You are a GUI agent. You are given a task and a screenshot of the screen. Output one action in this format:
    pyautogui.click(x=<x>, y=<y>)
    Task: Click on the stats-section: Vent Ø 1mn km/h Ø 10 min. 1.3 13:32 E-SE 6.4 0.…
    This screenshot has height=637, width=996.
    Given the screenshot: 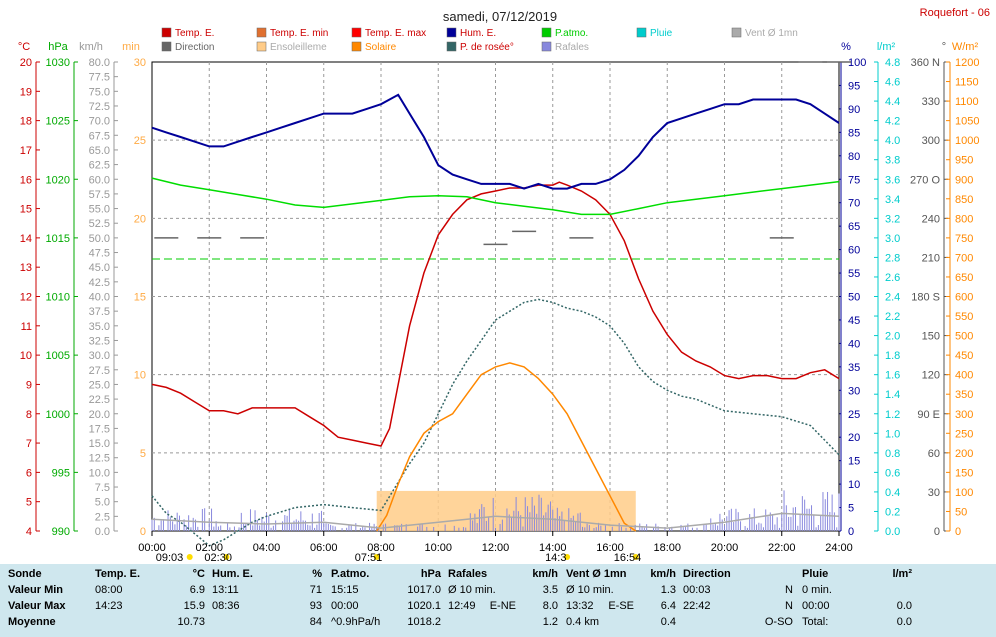 What is the action you would take?
    pyautogui.click(x=621, y=598)
    